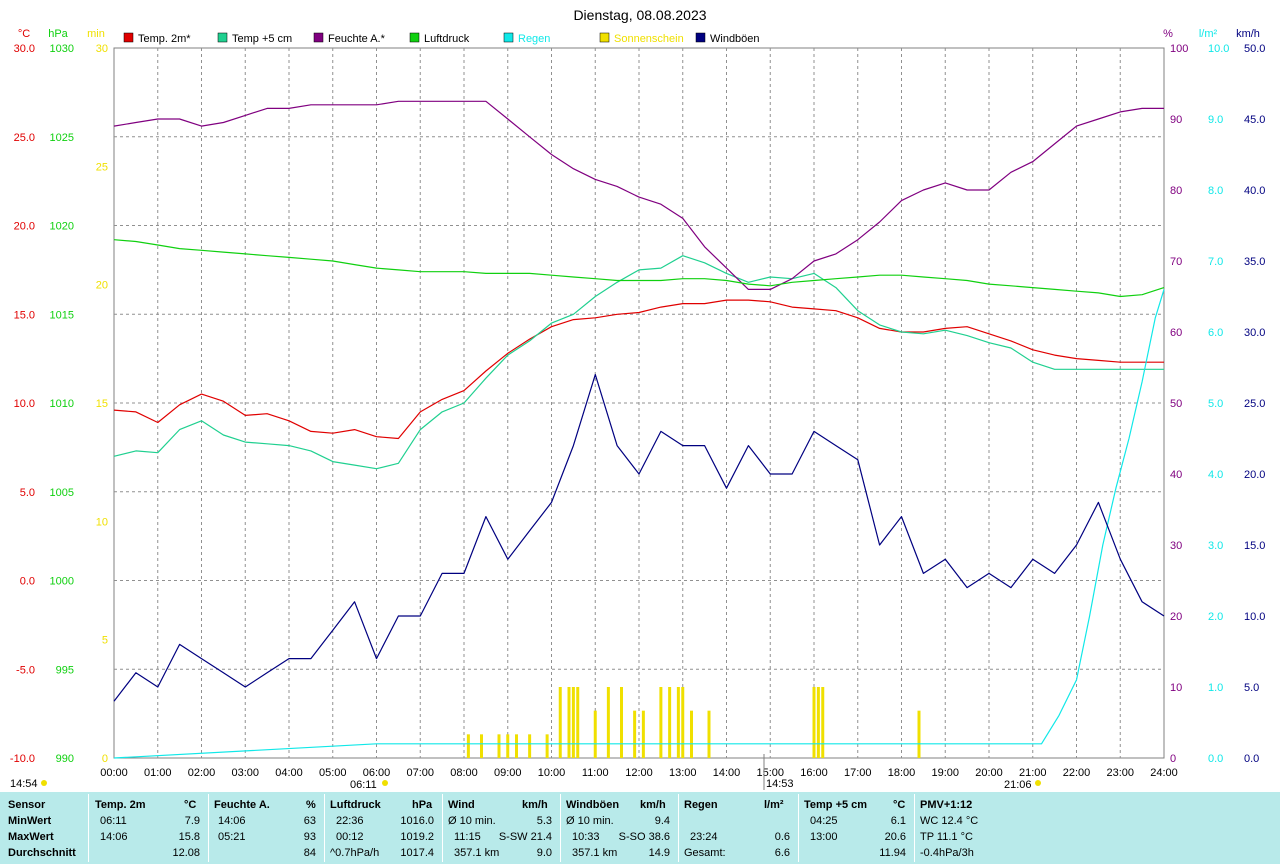  What do you see at coordinates (105, 641) in the screenshot?
I see `sunshine-tick-label: 5` at bounding box center [105, 641].